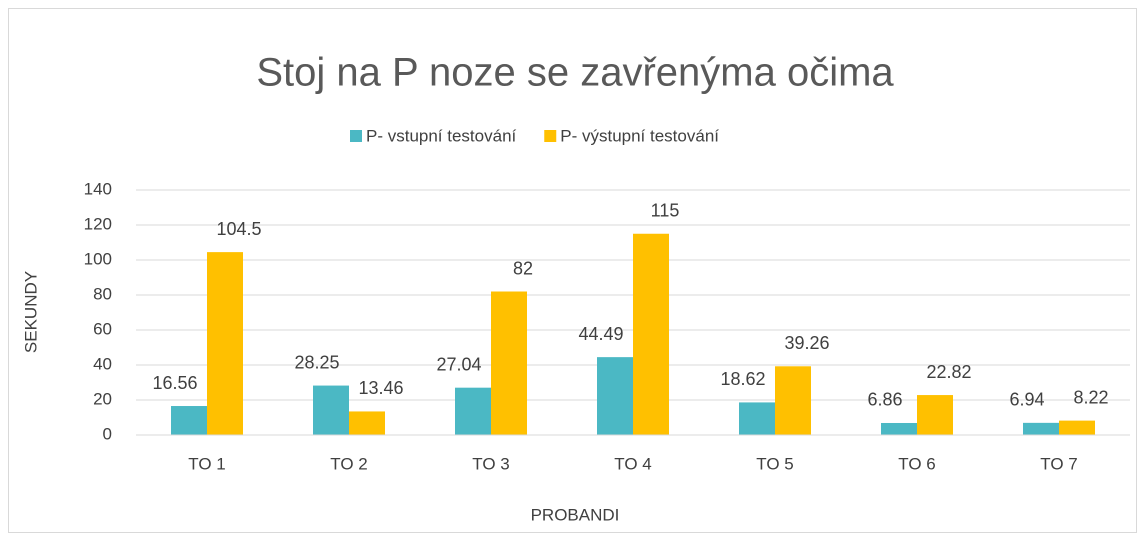  Describe the element at coordinates (30, 312) in the screenshot. I see `y-axis-label: SEKUNDY` at that location.